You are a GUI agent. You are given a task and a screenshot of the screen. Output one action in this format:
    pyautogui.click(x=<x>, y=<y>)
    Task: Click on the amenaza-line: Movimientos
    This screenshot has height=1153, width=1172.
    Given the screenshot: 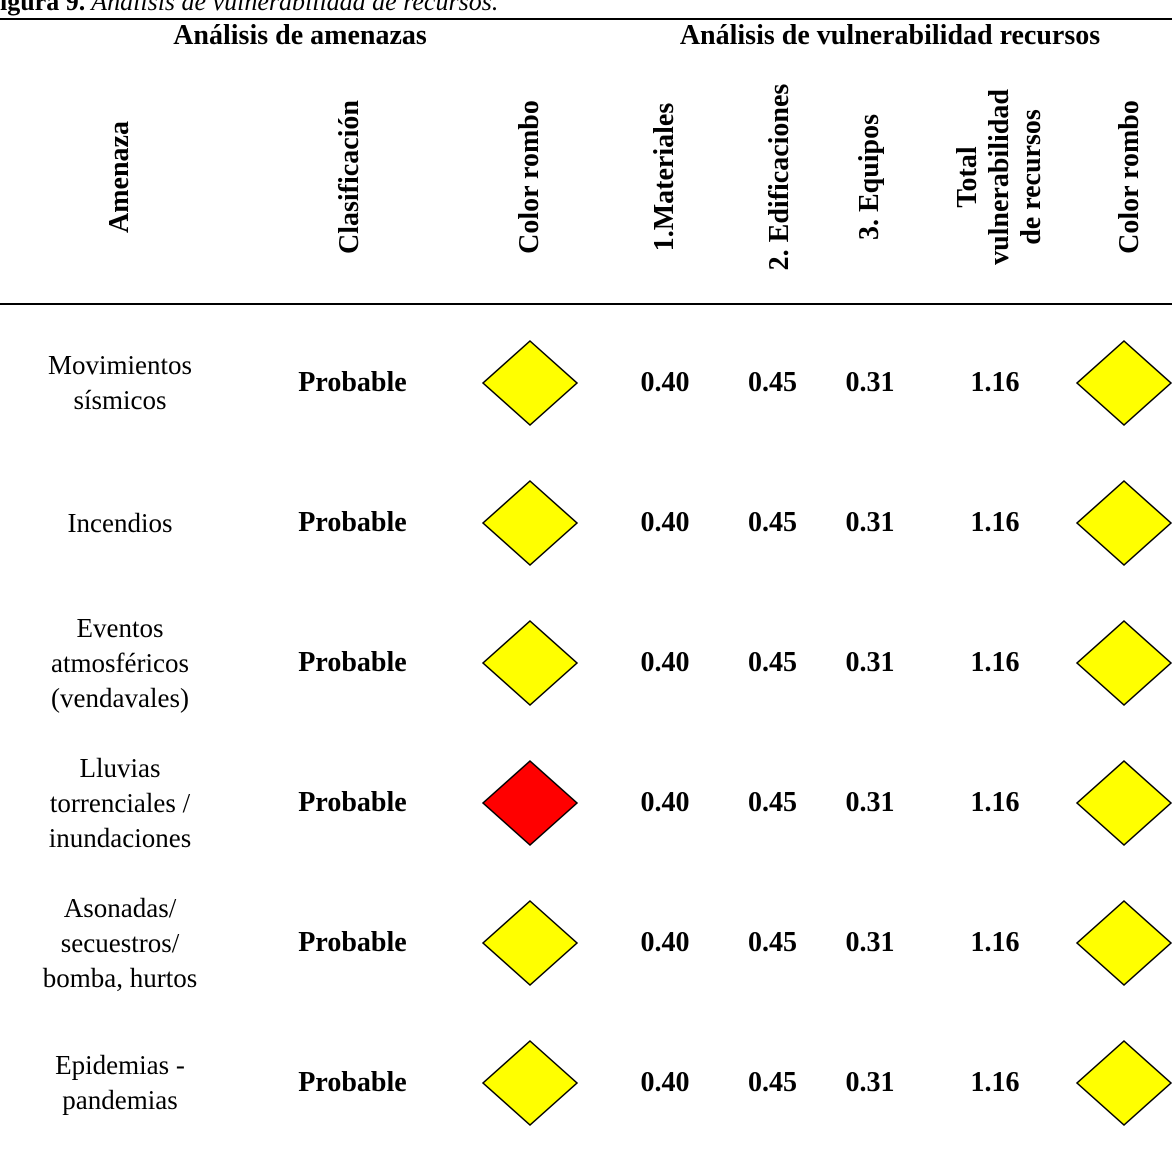 What is the action you would take?
    pyautogui.click(x=119, y=365)
    